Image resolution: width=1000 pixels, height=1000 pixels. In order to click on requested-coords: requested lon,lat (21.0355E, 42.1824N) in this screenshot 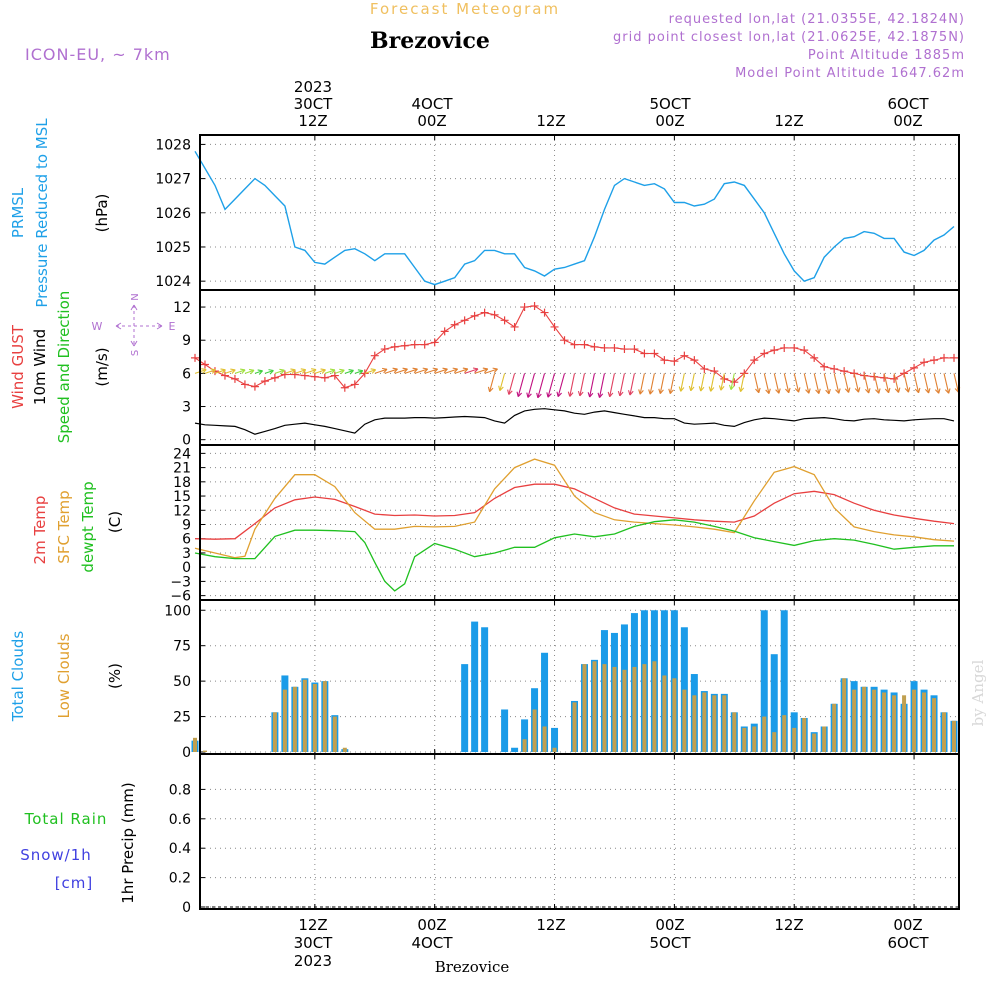, I will do `click(817, 19)`.